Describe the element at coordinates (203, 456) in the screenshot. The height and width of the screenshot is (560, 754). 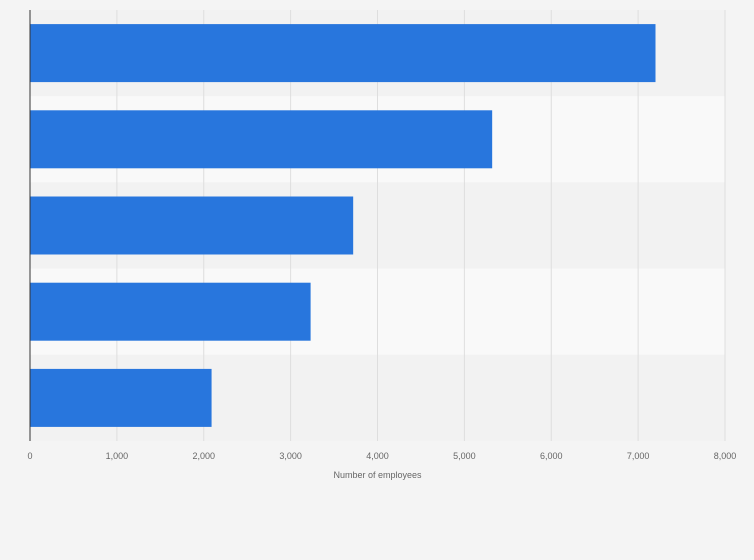
I see `x-tick-label: 2,000` at that location.